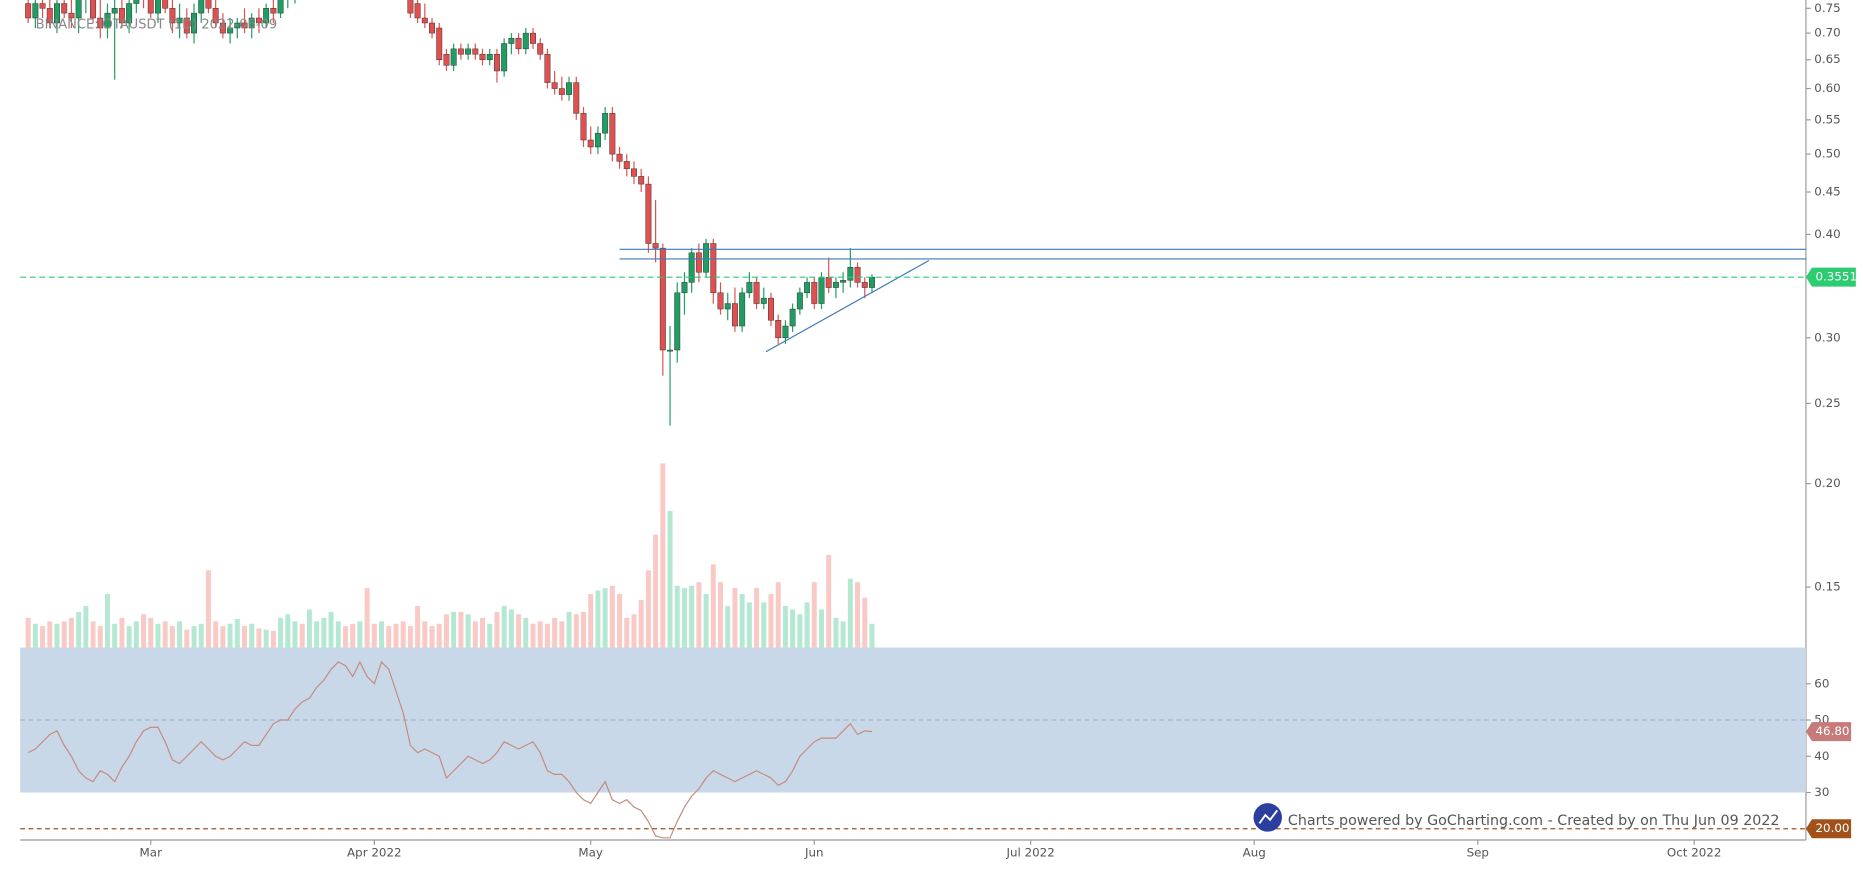  Describe the element at coordinates (1254, 853) in the screenshot. I see `x-tick-label: Aug` at that location.